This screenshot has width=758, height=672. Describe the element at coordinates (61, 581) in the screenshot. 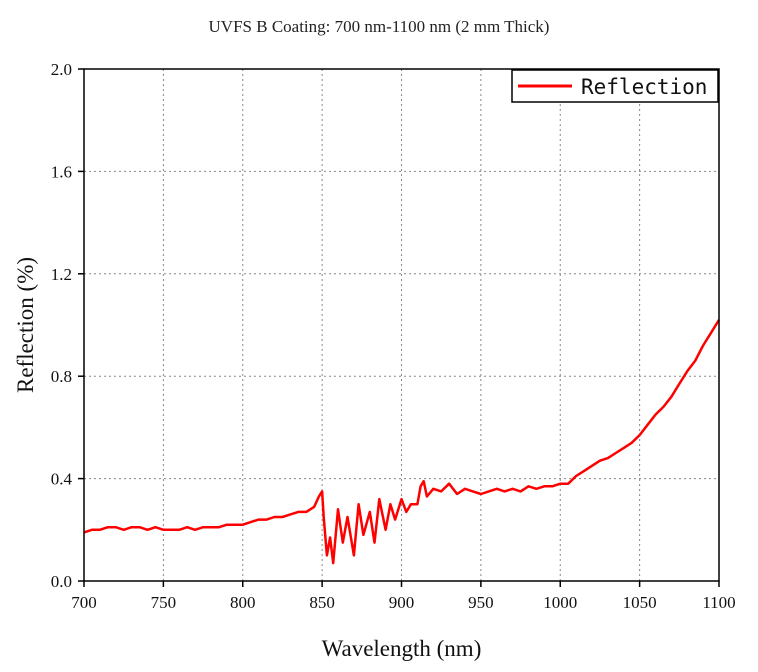

I see `y-tick-label: 0.0` at that location.